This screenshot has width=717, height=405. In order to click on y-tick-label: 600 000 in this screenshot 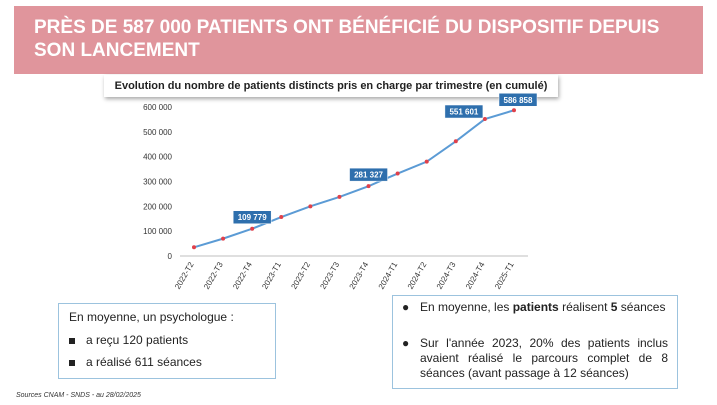, I will do `click(157, 107)`.